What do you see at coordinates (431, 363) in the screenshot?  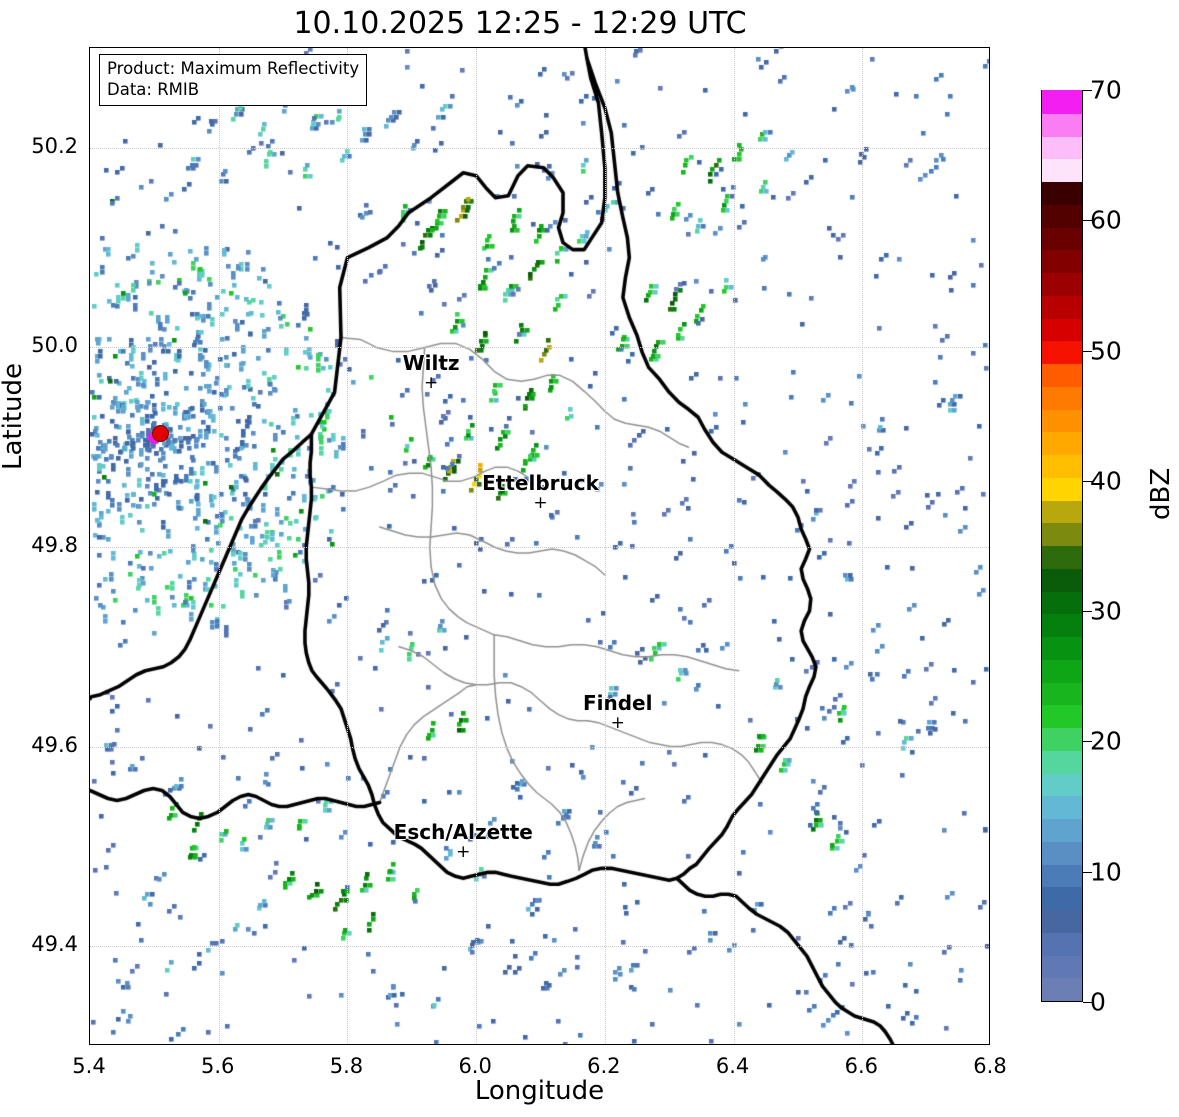 I see `city-name: Wiltz` at bounding box center [431, 363].